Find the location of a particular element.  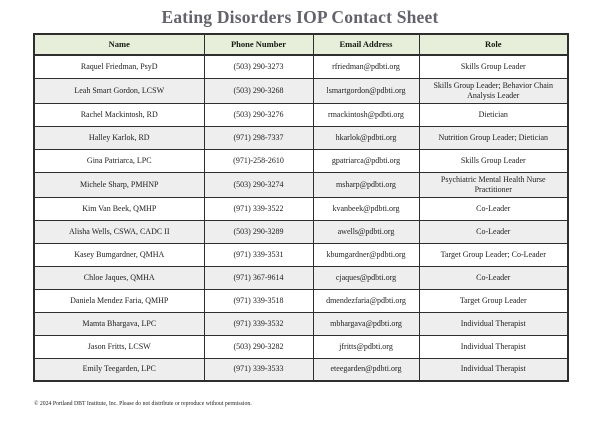

cell-name: Emily Teegarden, LPC is located at coordinates (119, 369).